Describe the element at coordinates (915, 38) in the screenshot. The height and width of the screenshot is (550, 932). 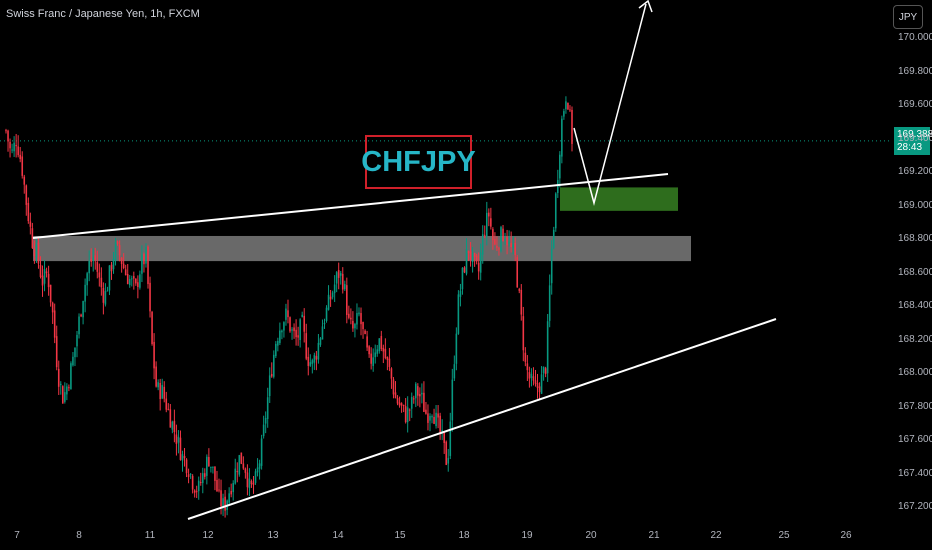
I see `price-tick-label: 170.000` at that location.